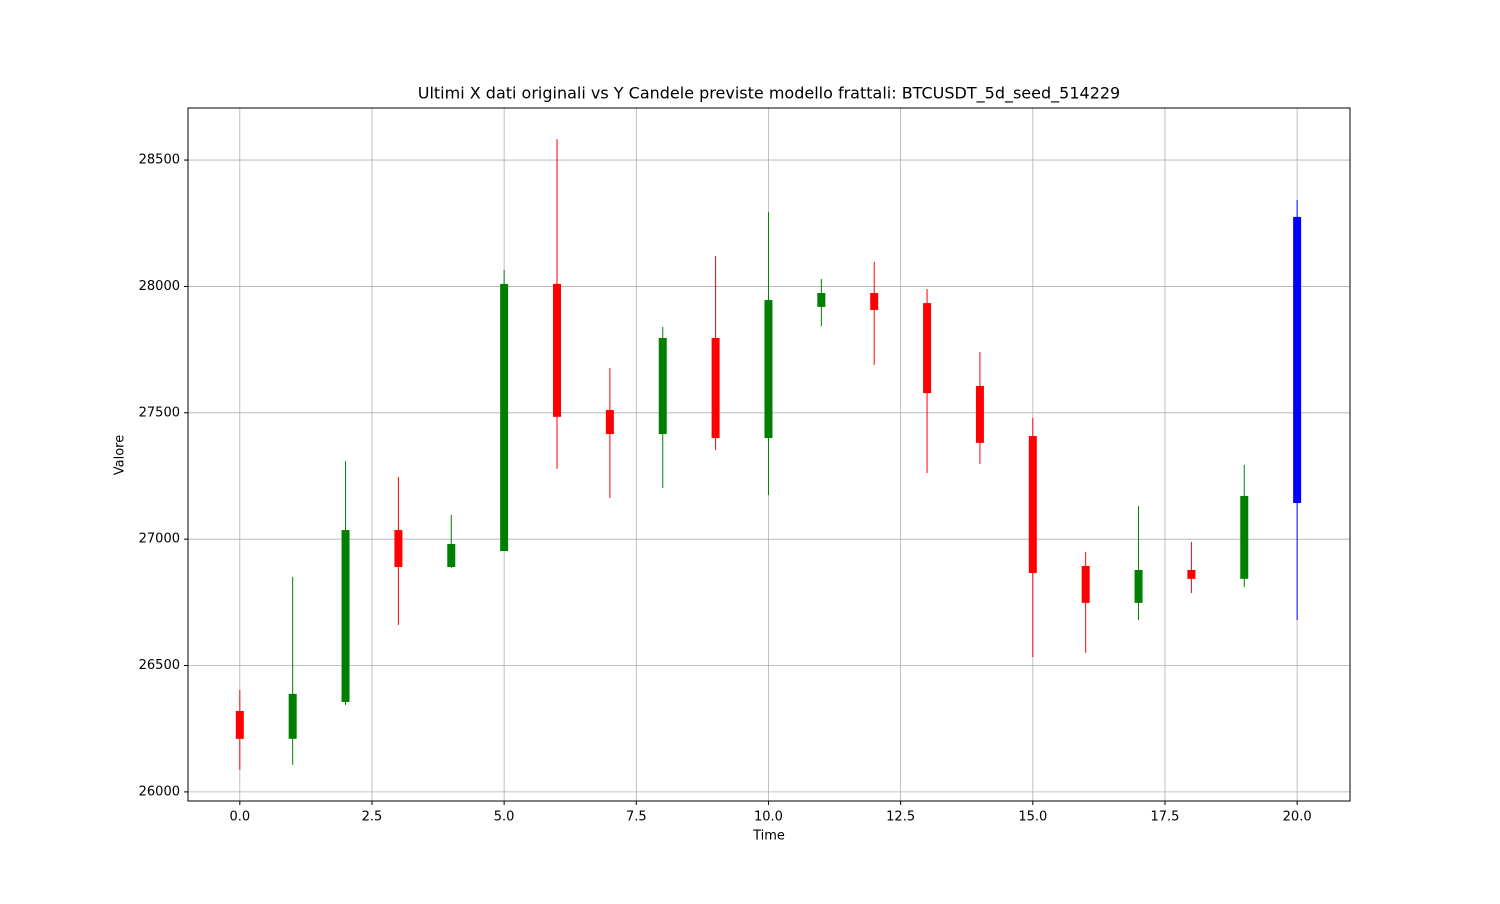 This screenshot has height=904, width=1500. Describe the element at coordinates (159, 160) in the screenshot. I see `y-tick-label: 28500` at that location.